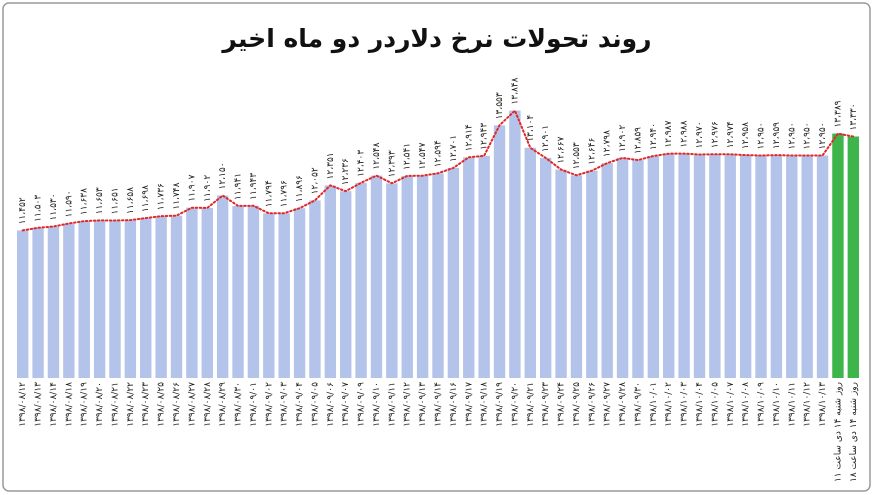 The width and height of the screenshot is (874, 495). I want to click on value-label: ۱۳،۸۴۸, so click(515, 90).